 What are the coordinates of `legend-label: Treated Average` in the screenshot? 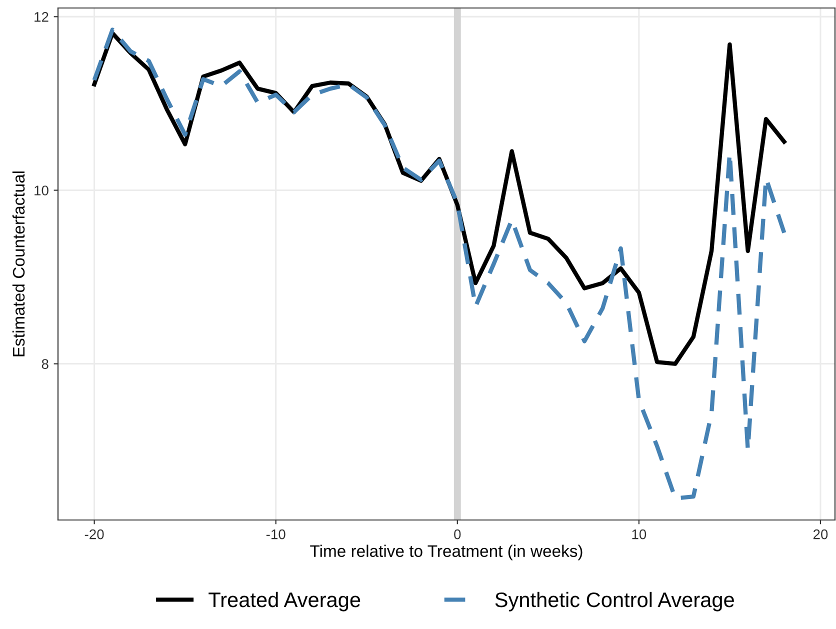 It's located at (284, 602).